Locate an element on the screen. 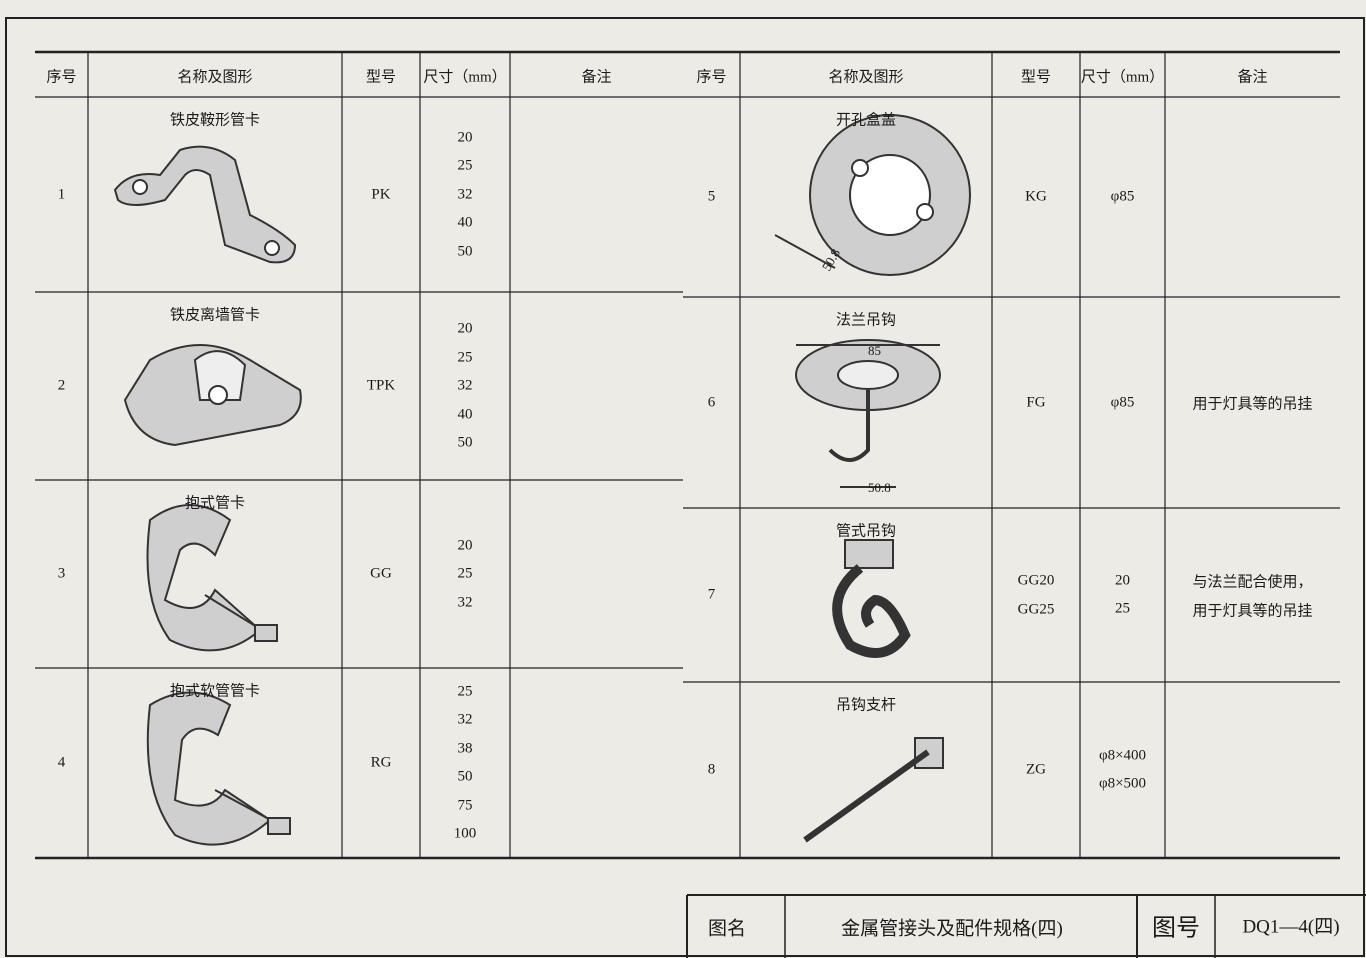 The image size is (1366, 958). number-label: 图号 is located at coordinates (1176, 928).